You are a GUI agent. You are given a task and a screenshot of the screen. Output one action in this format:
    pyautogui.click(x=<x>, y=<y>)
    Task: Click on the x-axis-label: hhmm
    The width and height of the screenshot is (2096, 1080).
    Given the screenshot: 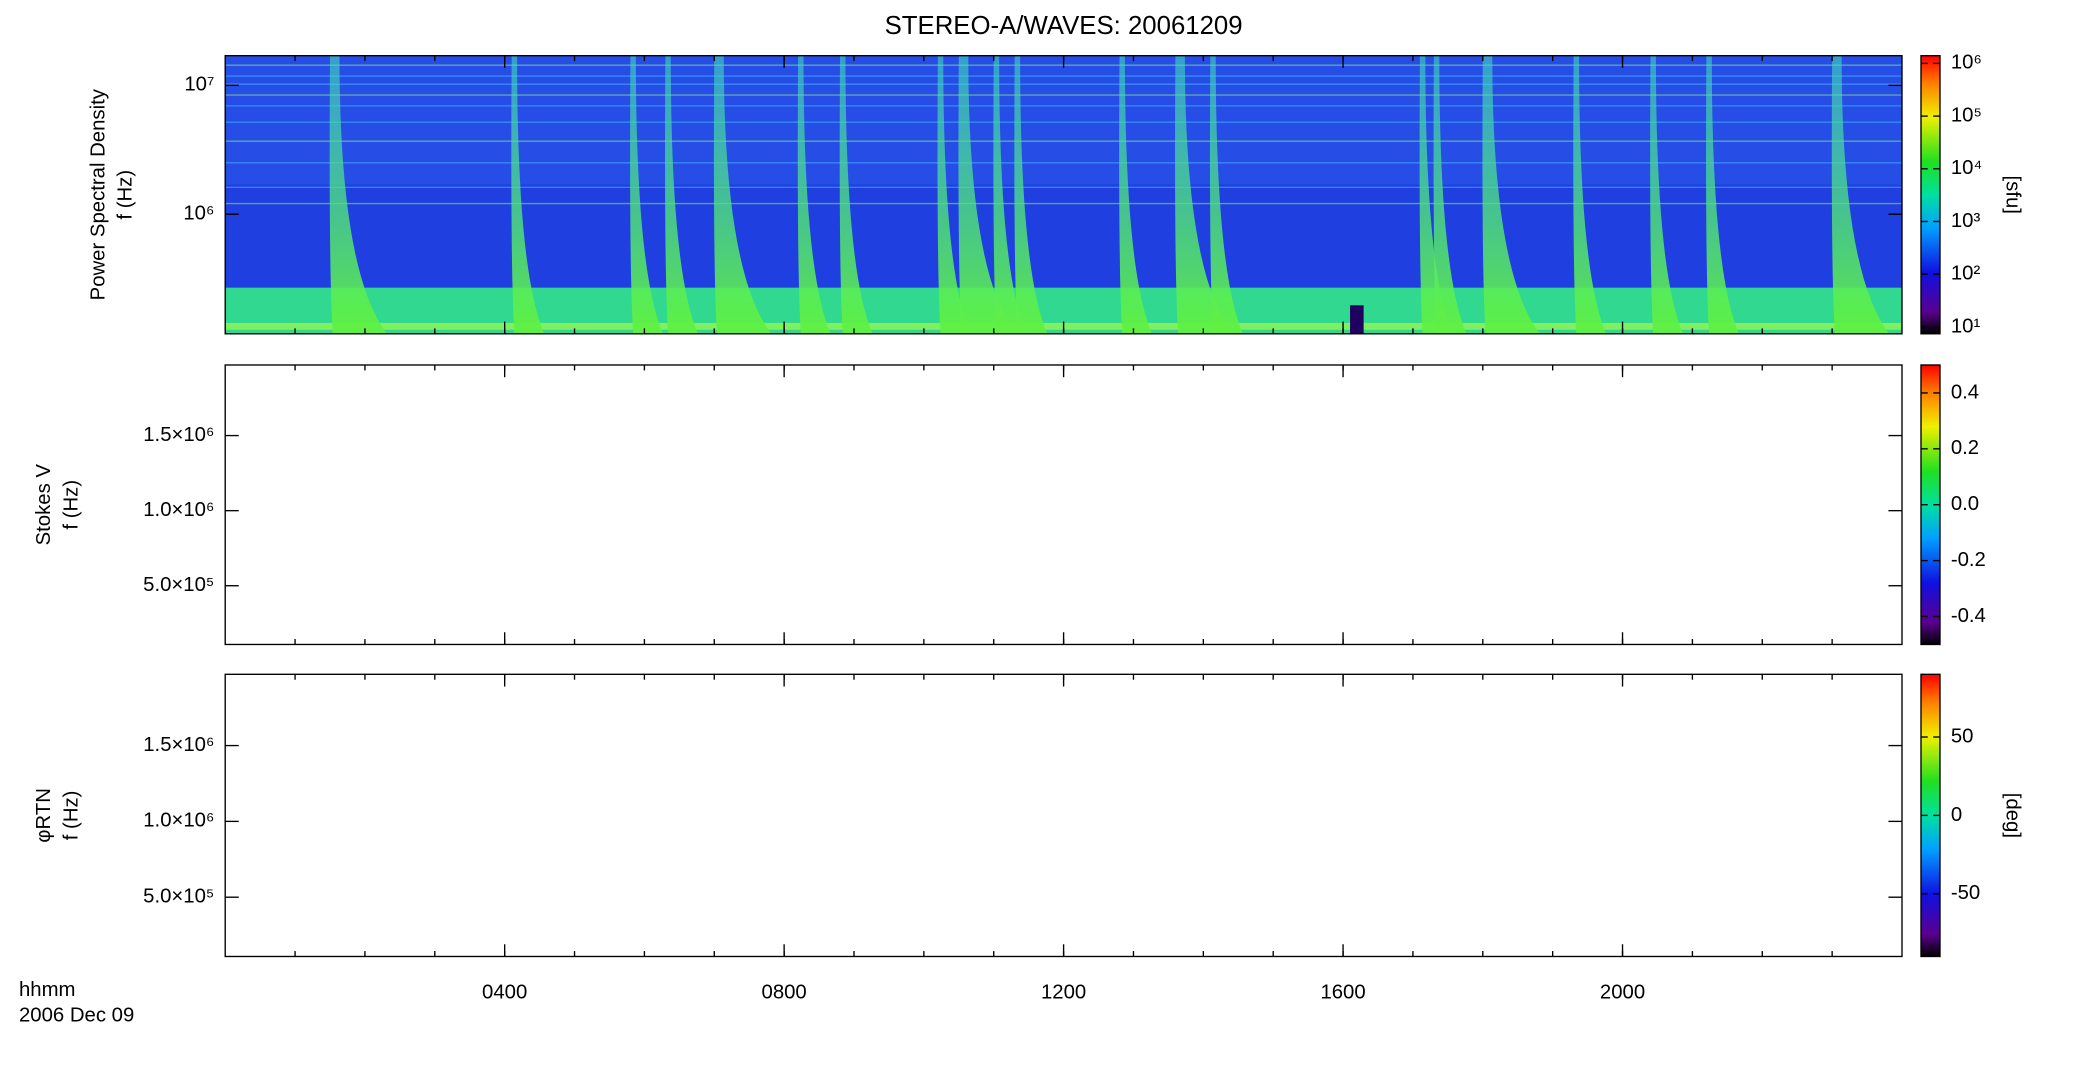 What is the action you would take?
    pyautogui.click(x=47, y=990)
    